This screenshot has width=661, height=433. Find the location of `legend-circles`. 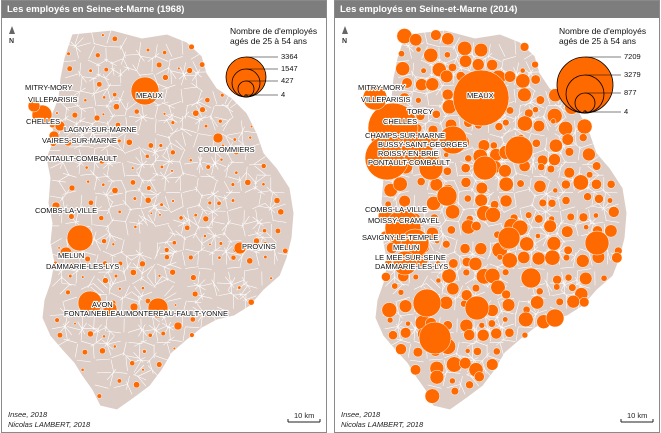

legend-circles is located at coordinates (251, 77).